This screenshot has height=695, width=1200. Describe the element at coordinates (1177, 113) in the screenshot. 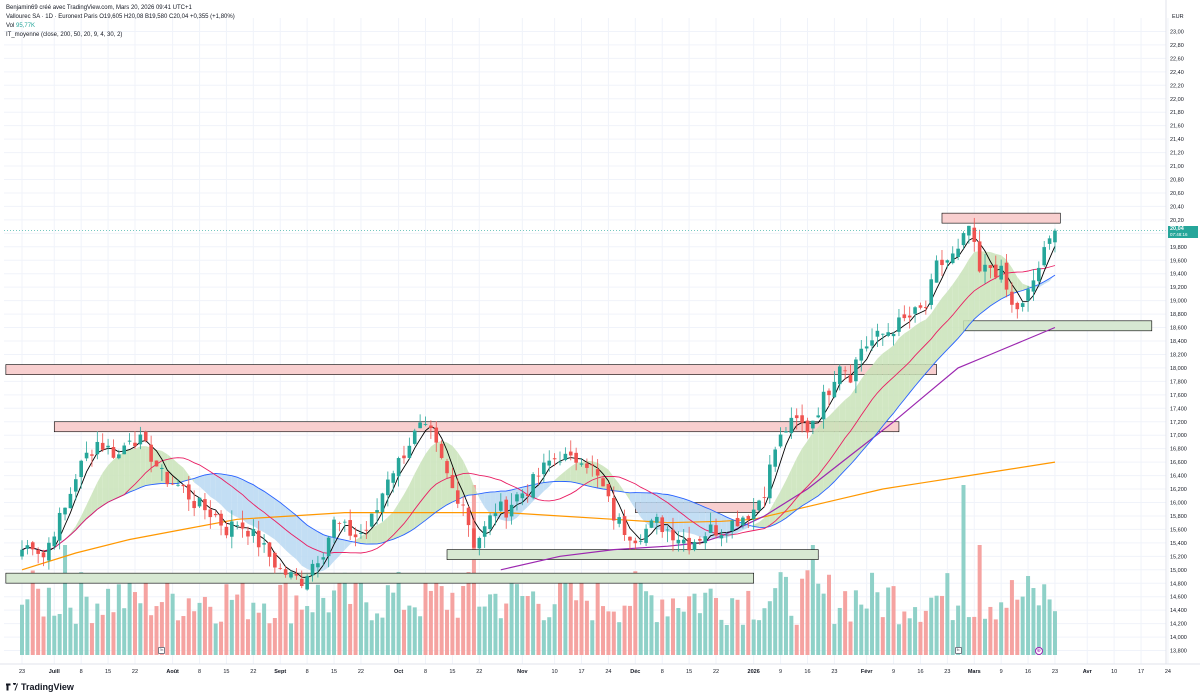

I see `price-tick-label: 21,80` at that location.